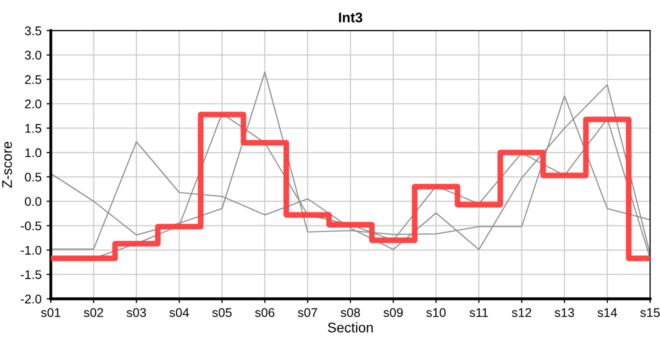 This screenshot has height=360, width=660. What do you see at coordinates (564, 313) in the screenshot?
I see `x-tick-label: s13` at bounding box center [564, 313].